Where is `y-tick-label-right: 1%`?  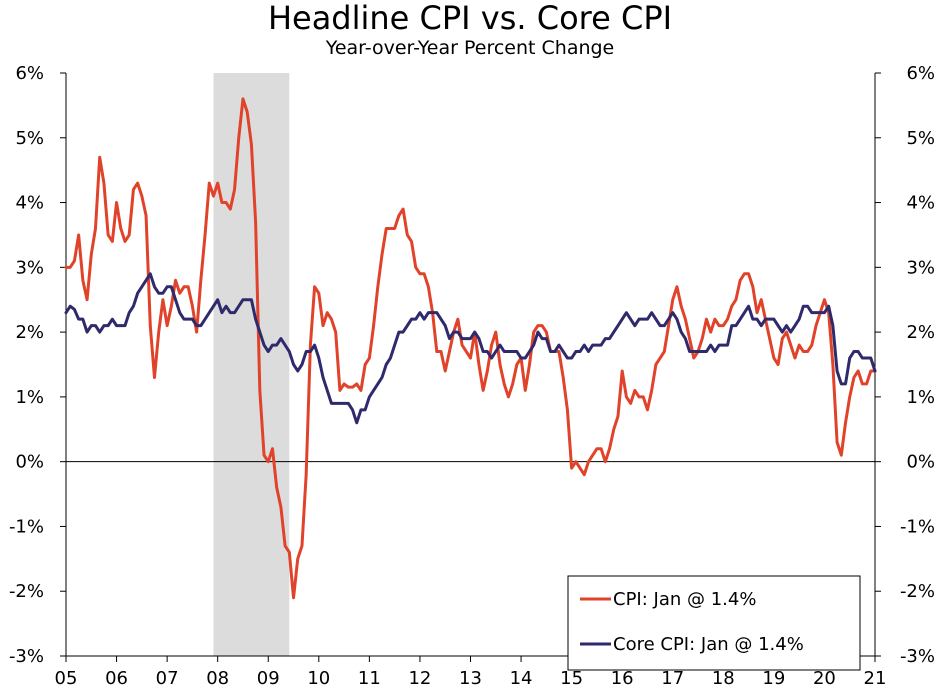
y-tick-label-right: 1% is located at coordinates (920, 397).